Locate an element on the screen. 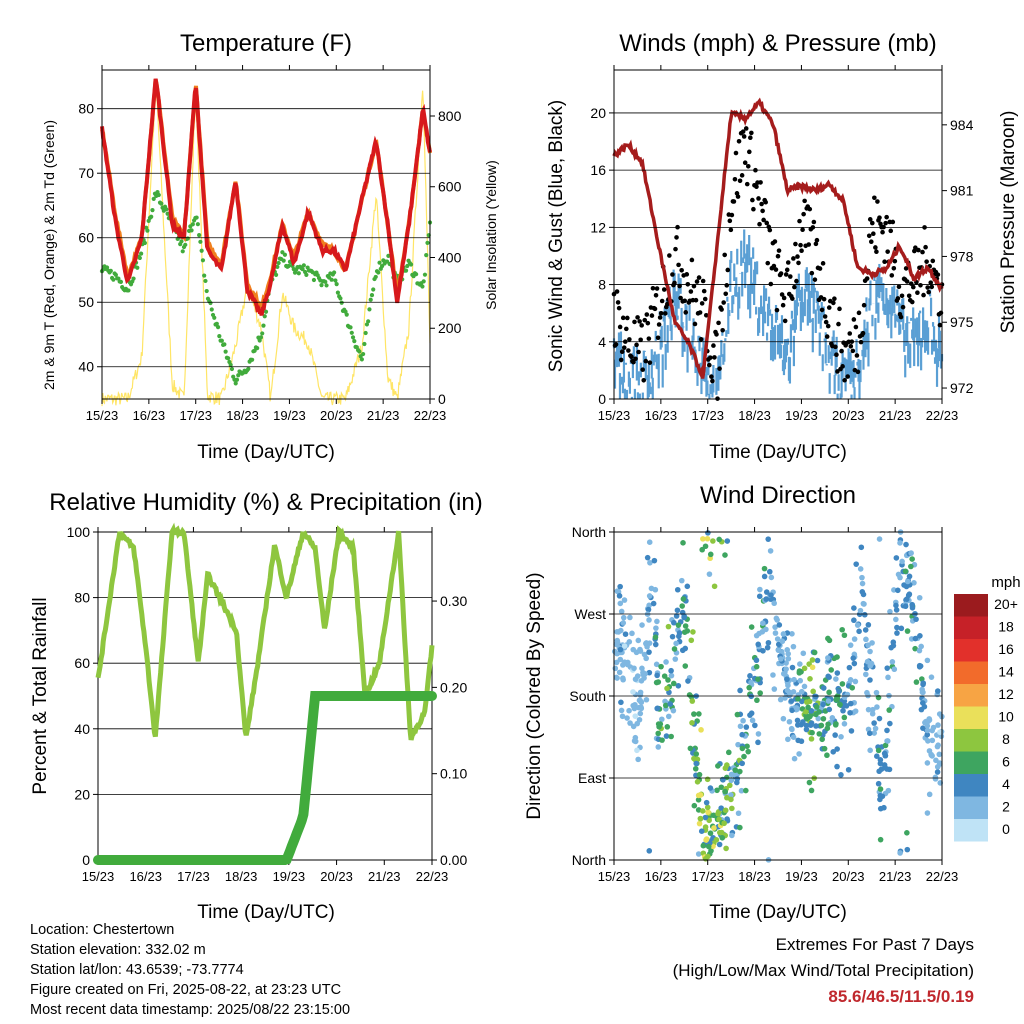 This screenshot has width=1024, height=1024. dir-x-tick-label: 21/23 is located at coordinates (895, 876).